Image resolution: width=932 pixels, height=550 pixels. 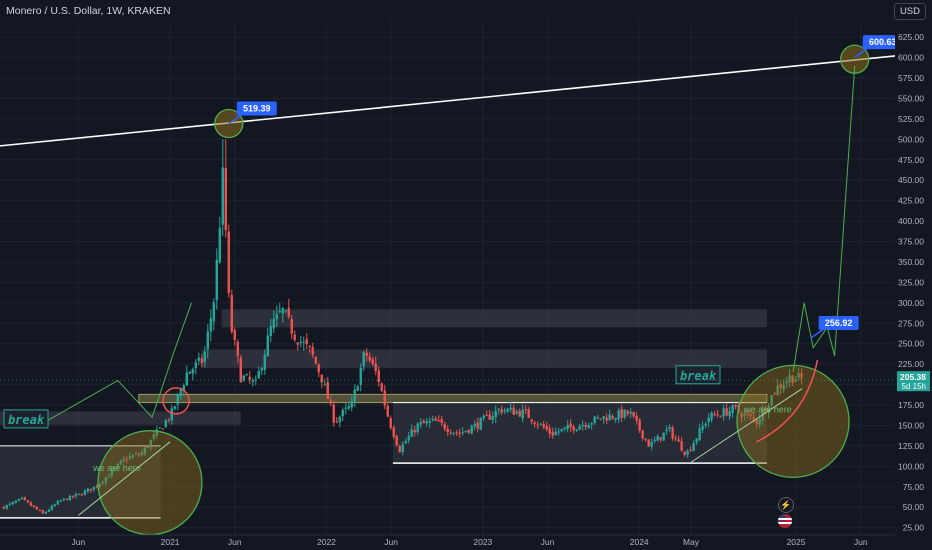 I want to click on highlight-circle, so click(x=793, y=421).